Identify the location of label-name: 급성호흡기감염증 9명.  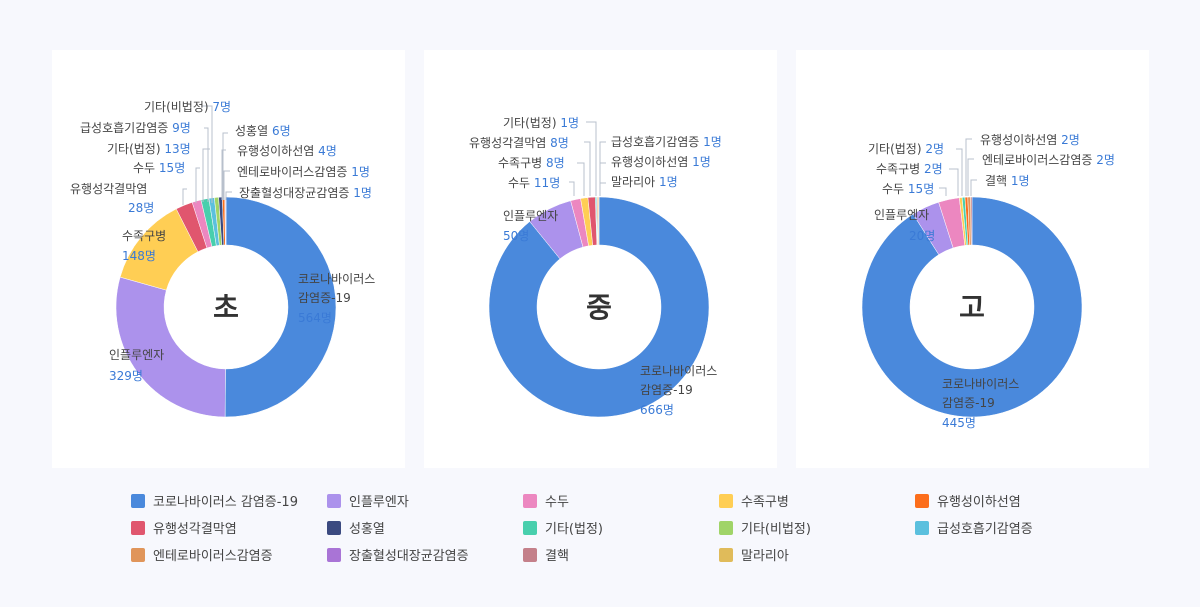
(135, 128).